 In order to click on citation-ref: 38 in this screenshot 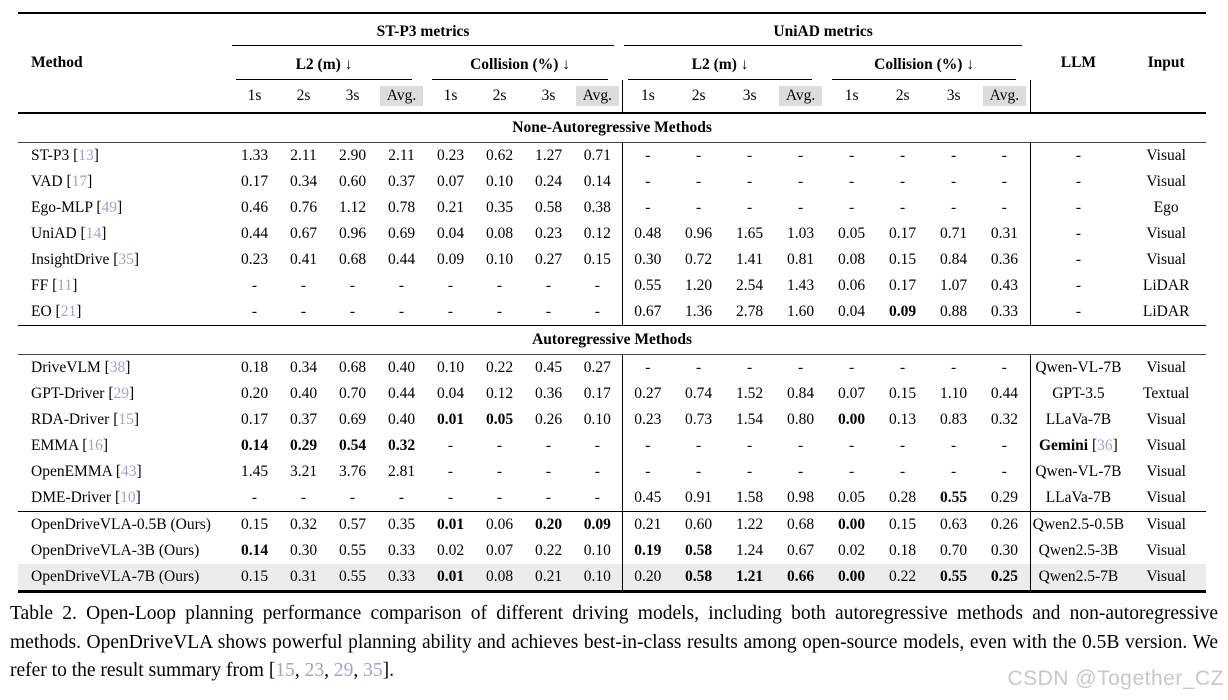, I will do `click(117, 367)`.